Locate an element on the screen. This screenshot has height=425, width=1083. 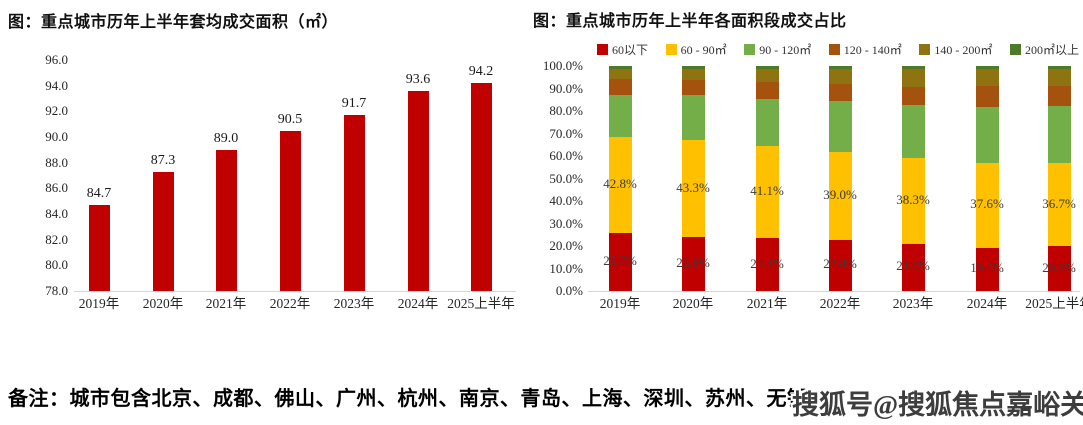
segment-value-label: 38.3% is located at coordinates (913, 199).